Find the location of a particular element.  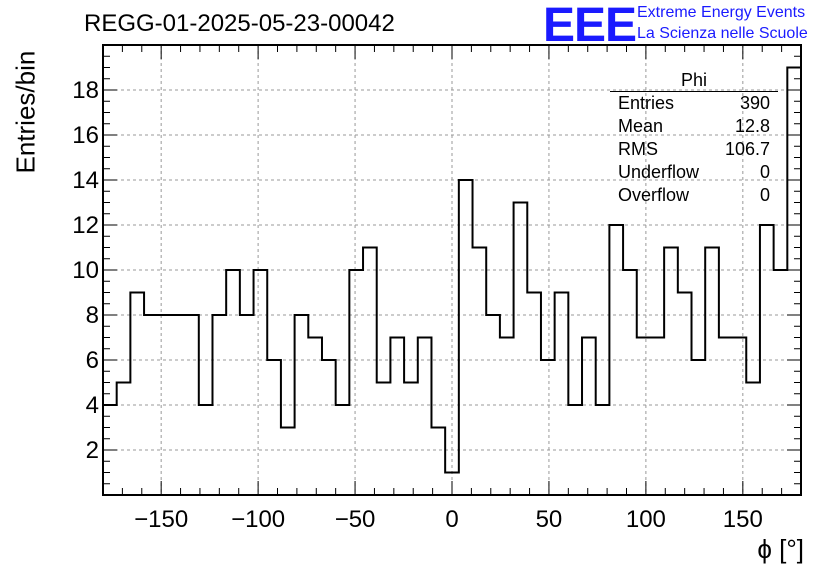

stats-row: Overflow 0 is located at coordinates (694, 195).